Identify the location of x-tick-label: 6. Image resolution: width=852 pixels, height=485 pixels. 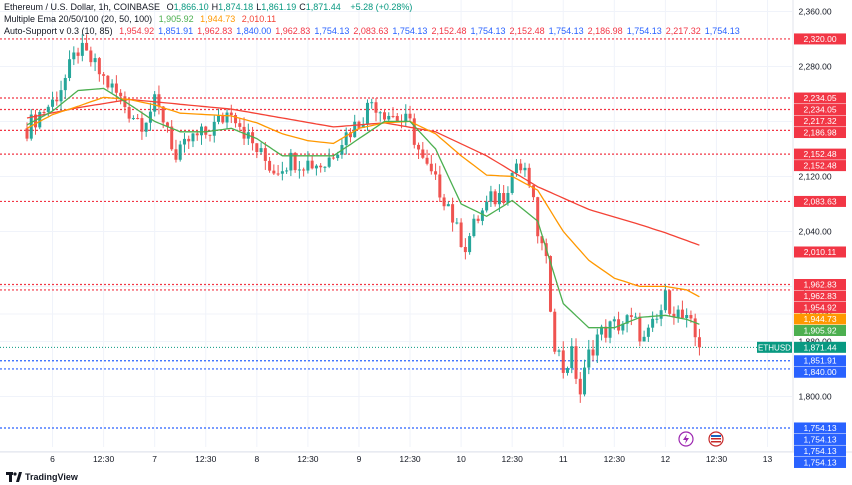
(52, 459).